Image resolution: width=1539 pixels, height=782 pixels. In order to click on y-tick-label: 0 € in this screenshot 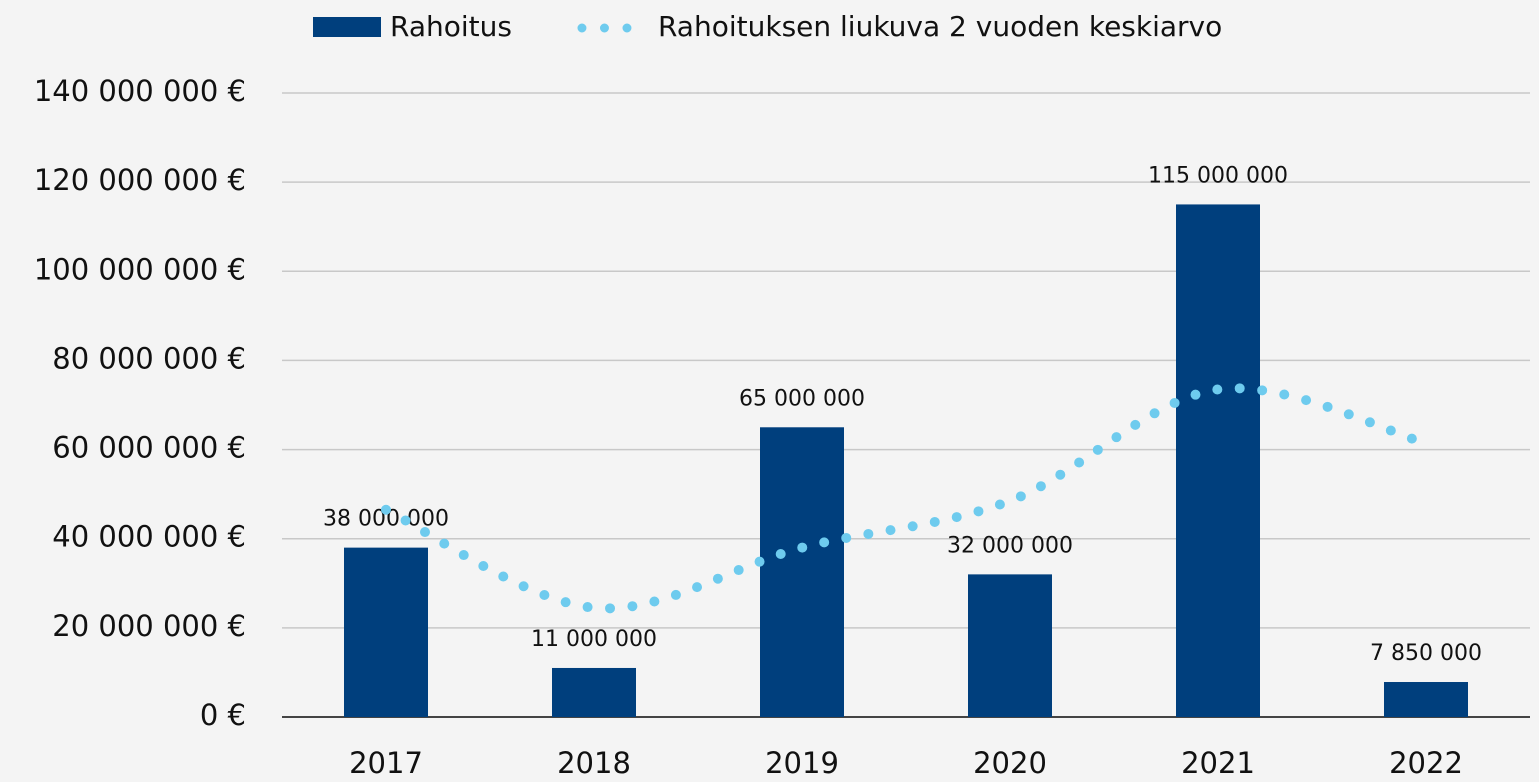, I will do `click(223, 715)`.